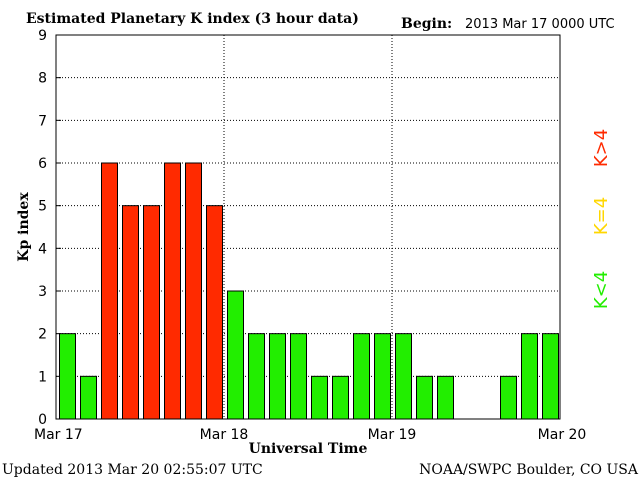 The image size is (640, 480). What do you see at coordinates (310, 435) in the screenshot?
I see `x-axis-ticks: Mar 17 Mar 18 Mar 19 Mar 20` at bounding box center [310, 435].